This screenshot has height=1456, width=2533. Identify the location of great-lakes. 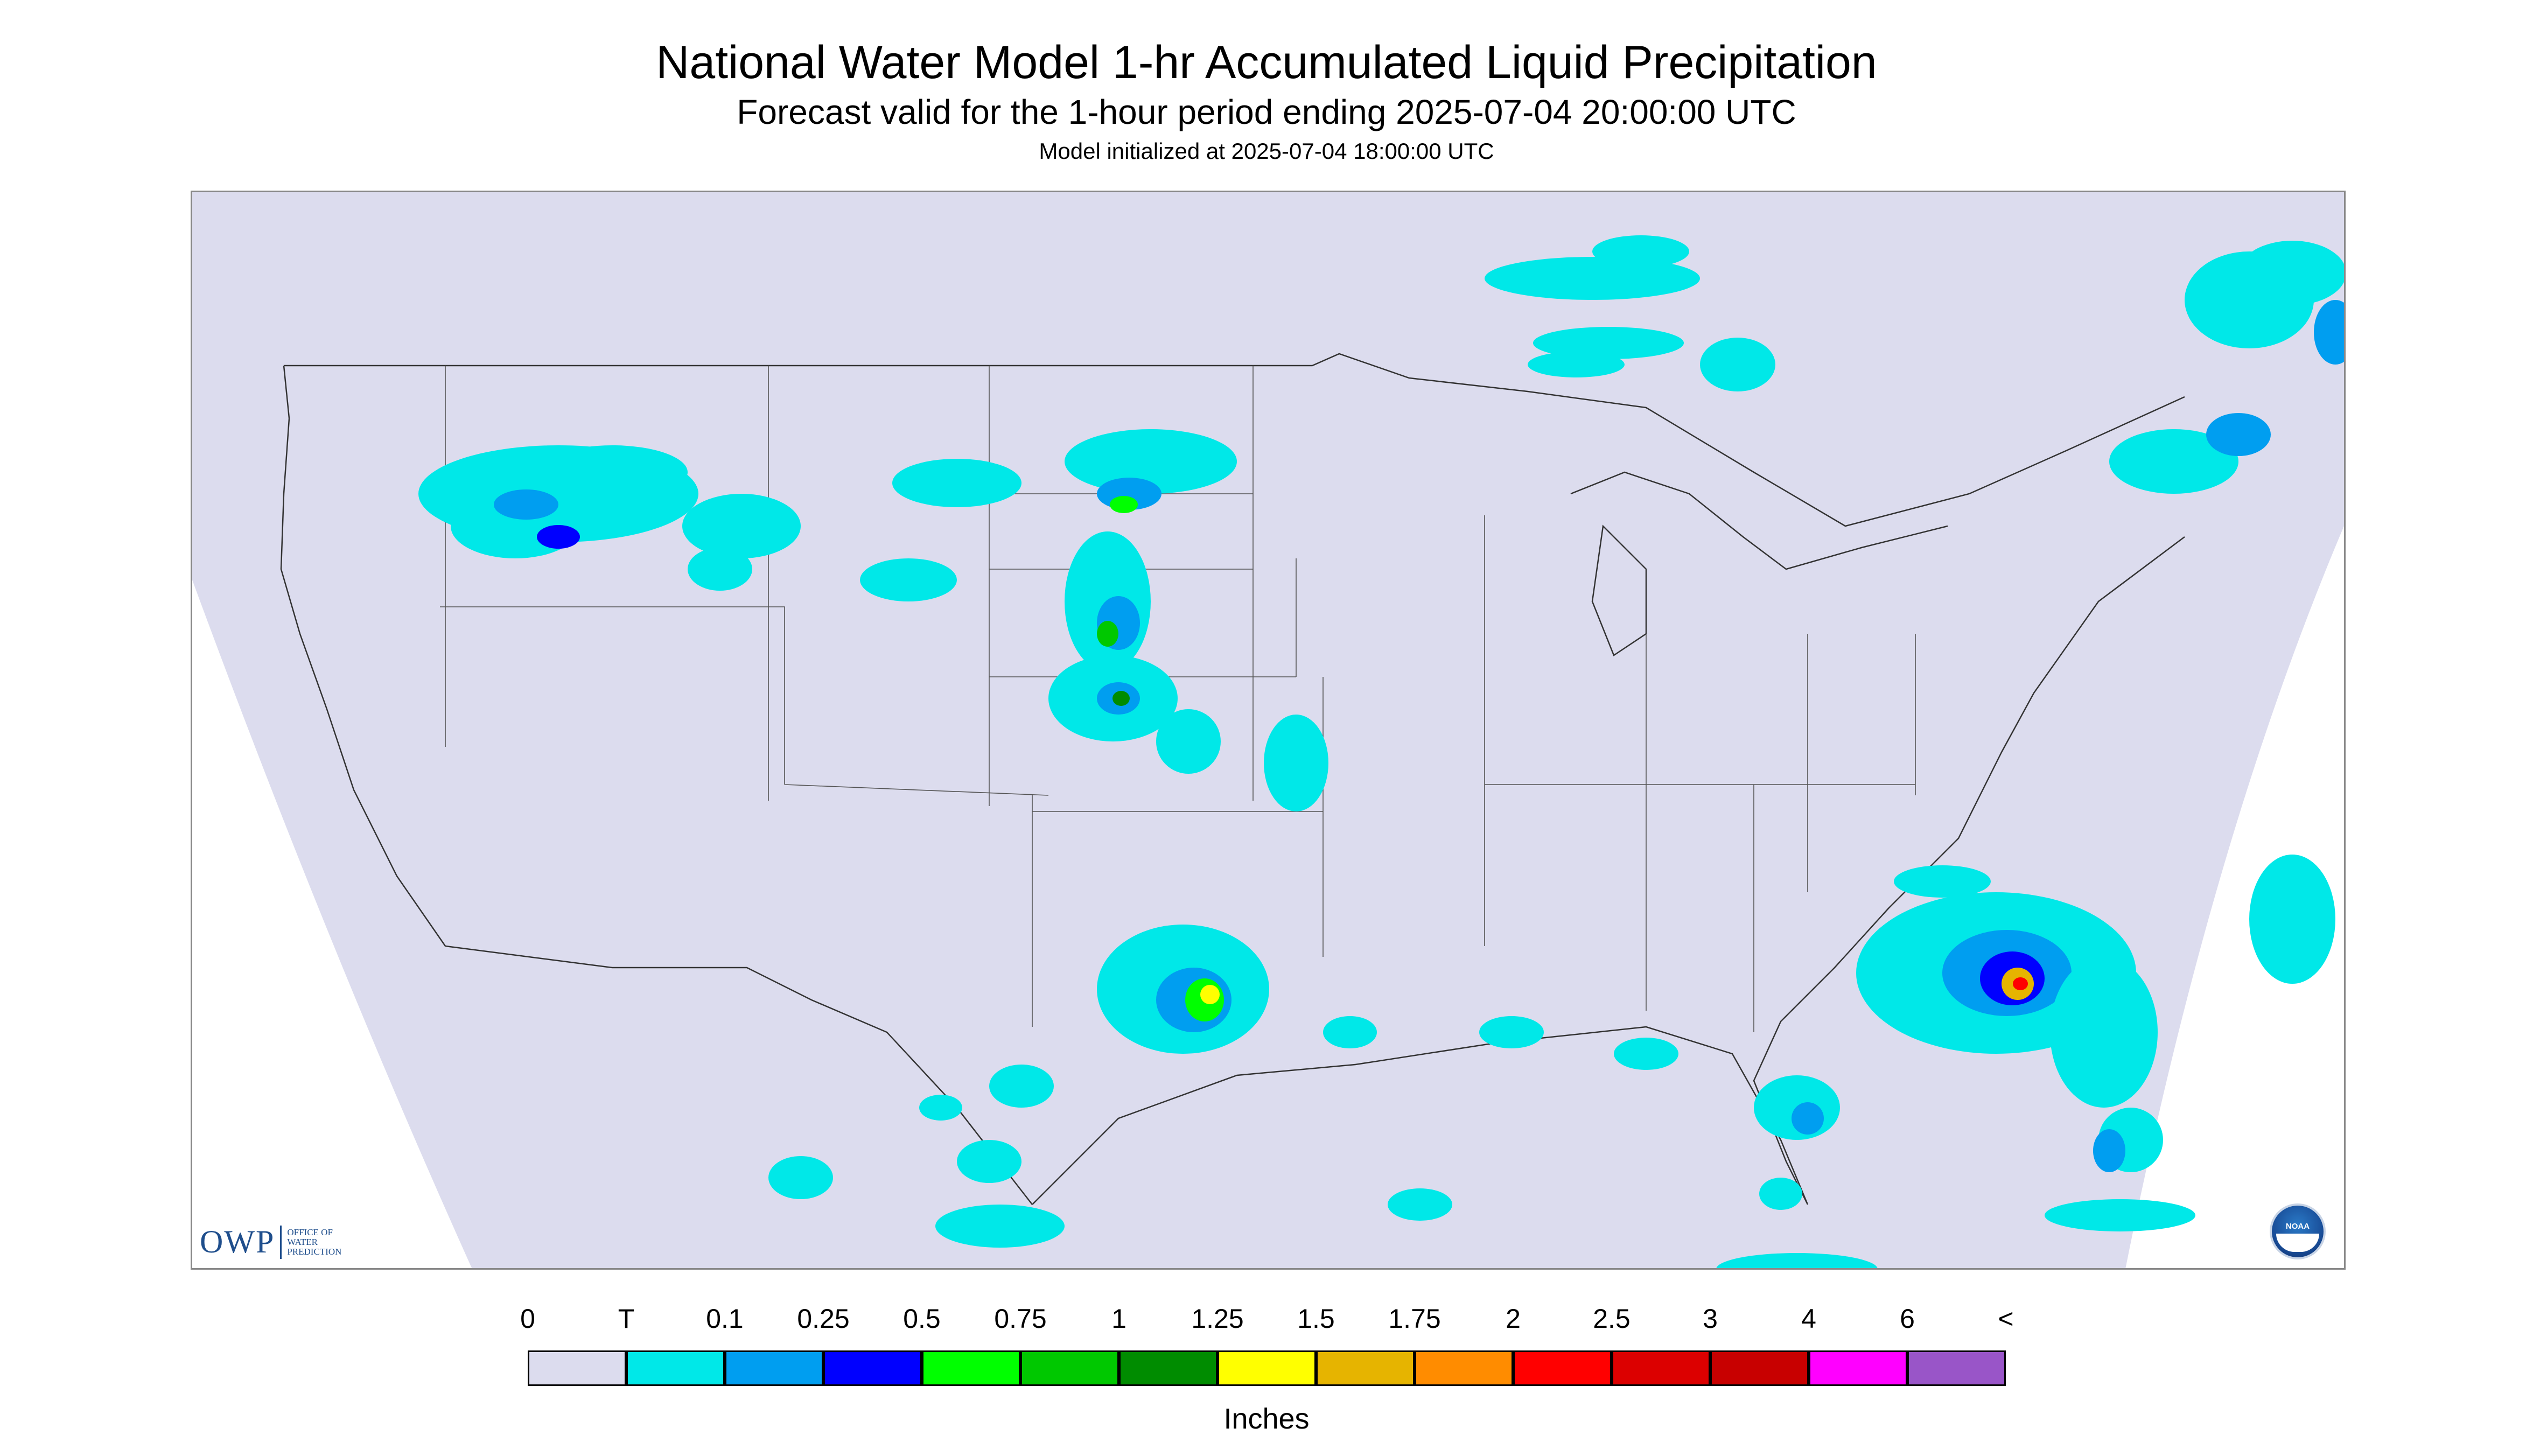
(1759, 520).